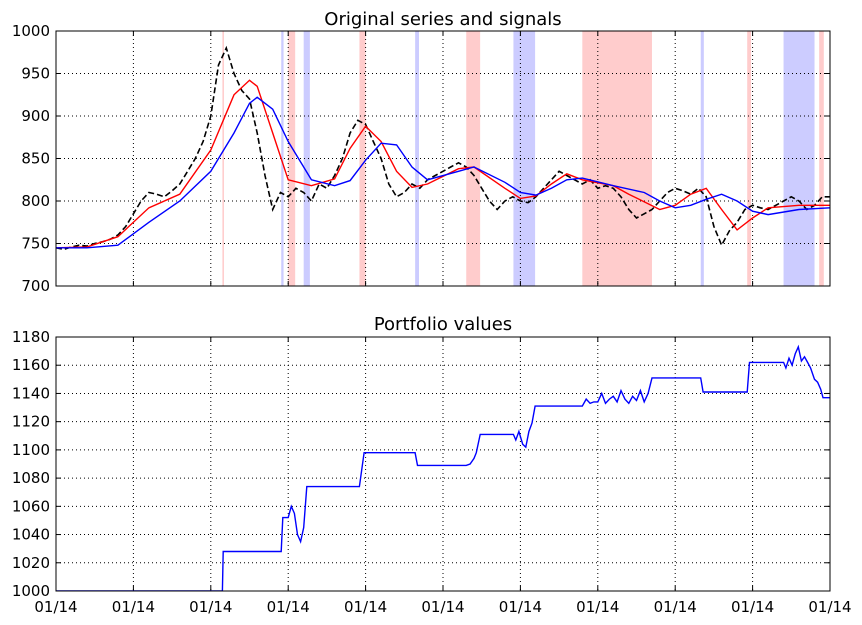 This screenshot has width=862, height=625. I want to click on y-tick-label: 700, so click(35, 286).